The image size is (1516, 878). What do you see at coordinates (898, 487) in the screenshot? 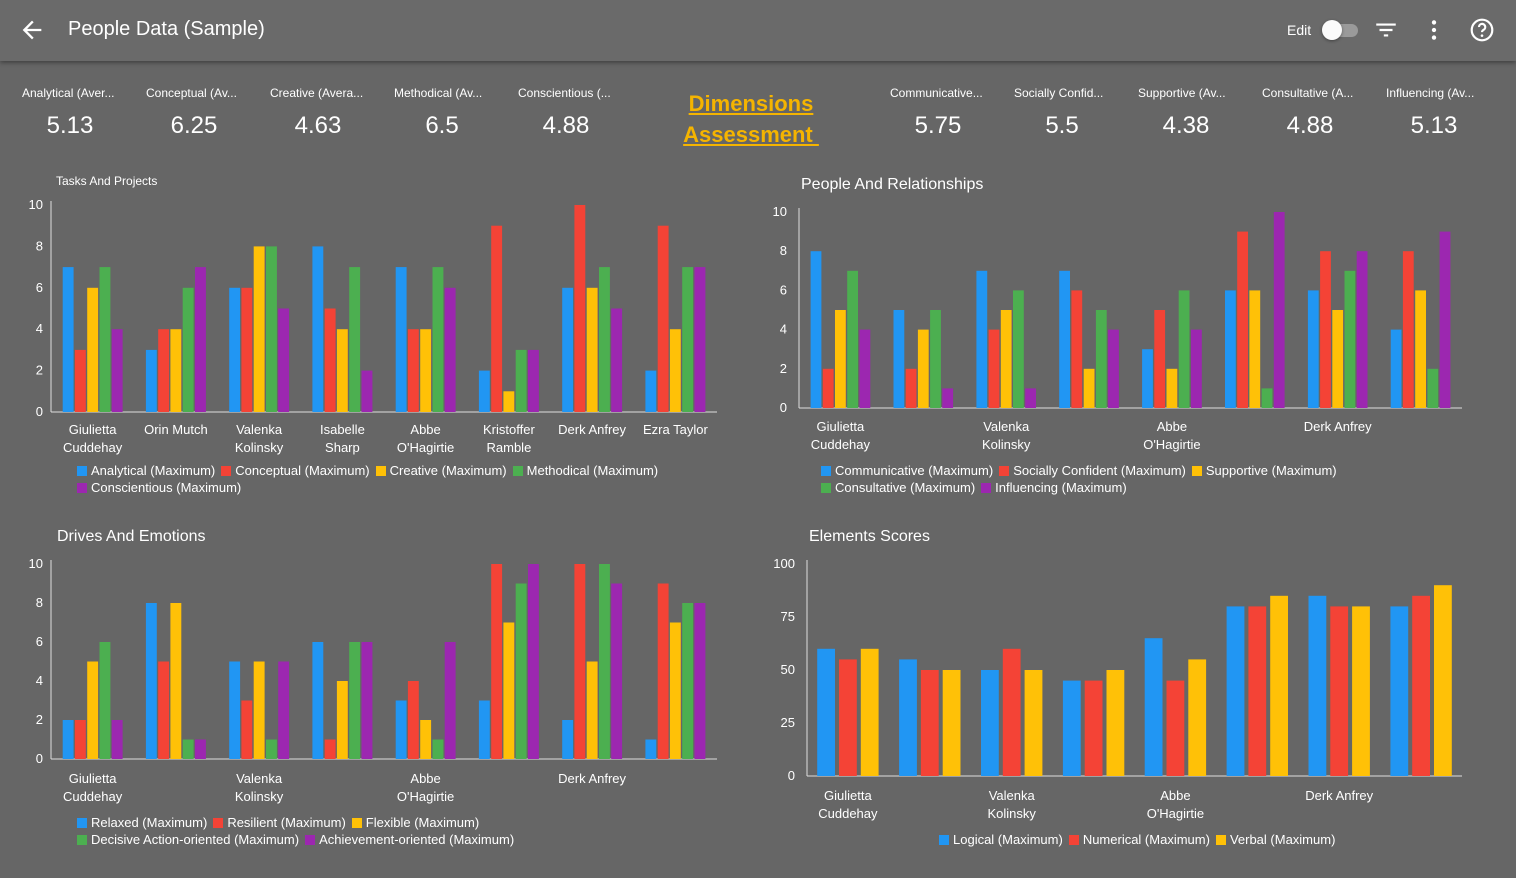
I see `legend-item: Consultative (Maximum)` at bounding box center [898, 487].